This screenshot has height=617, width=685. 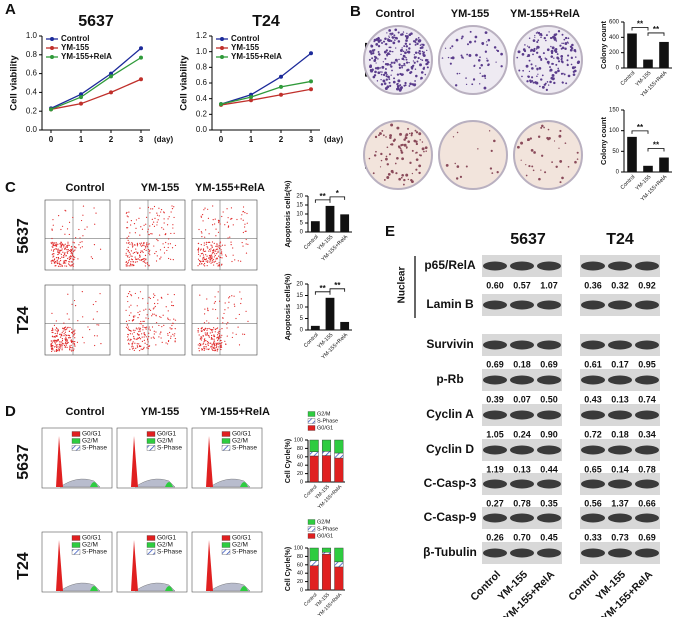 What do you see at coordinates (656, 150) in the screenshot?
I see `significance-bracket` at bounding box center [656, 150].